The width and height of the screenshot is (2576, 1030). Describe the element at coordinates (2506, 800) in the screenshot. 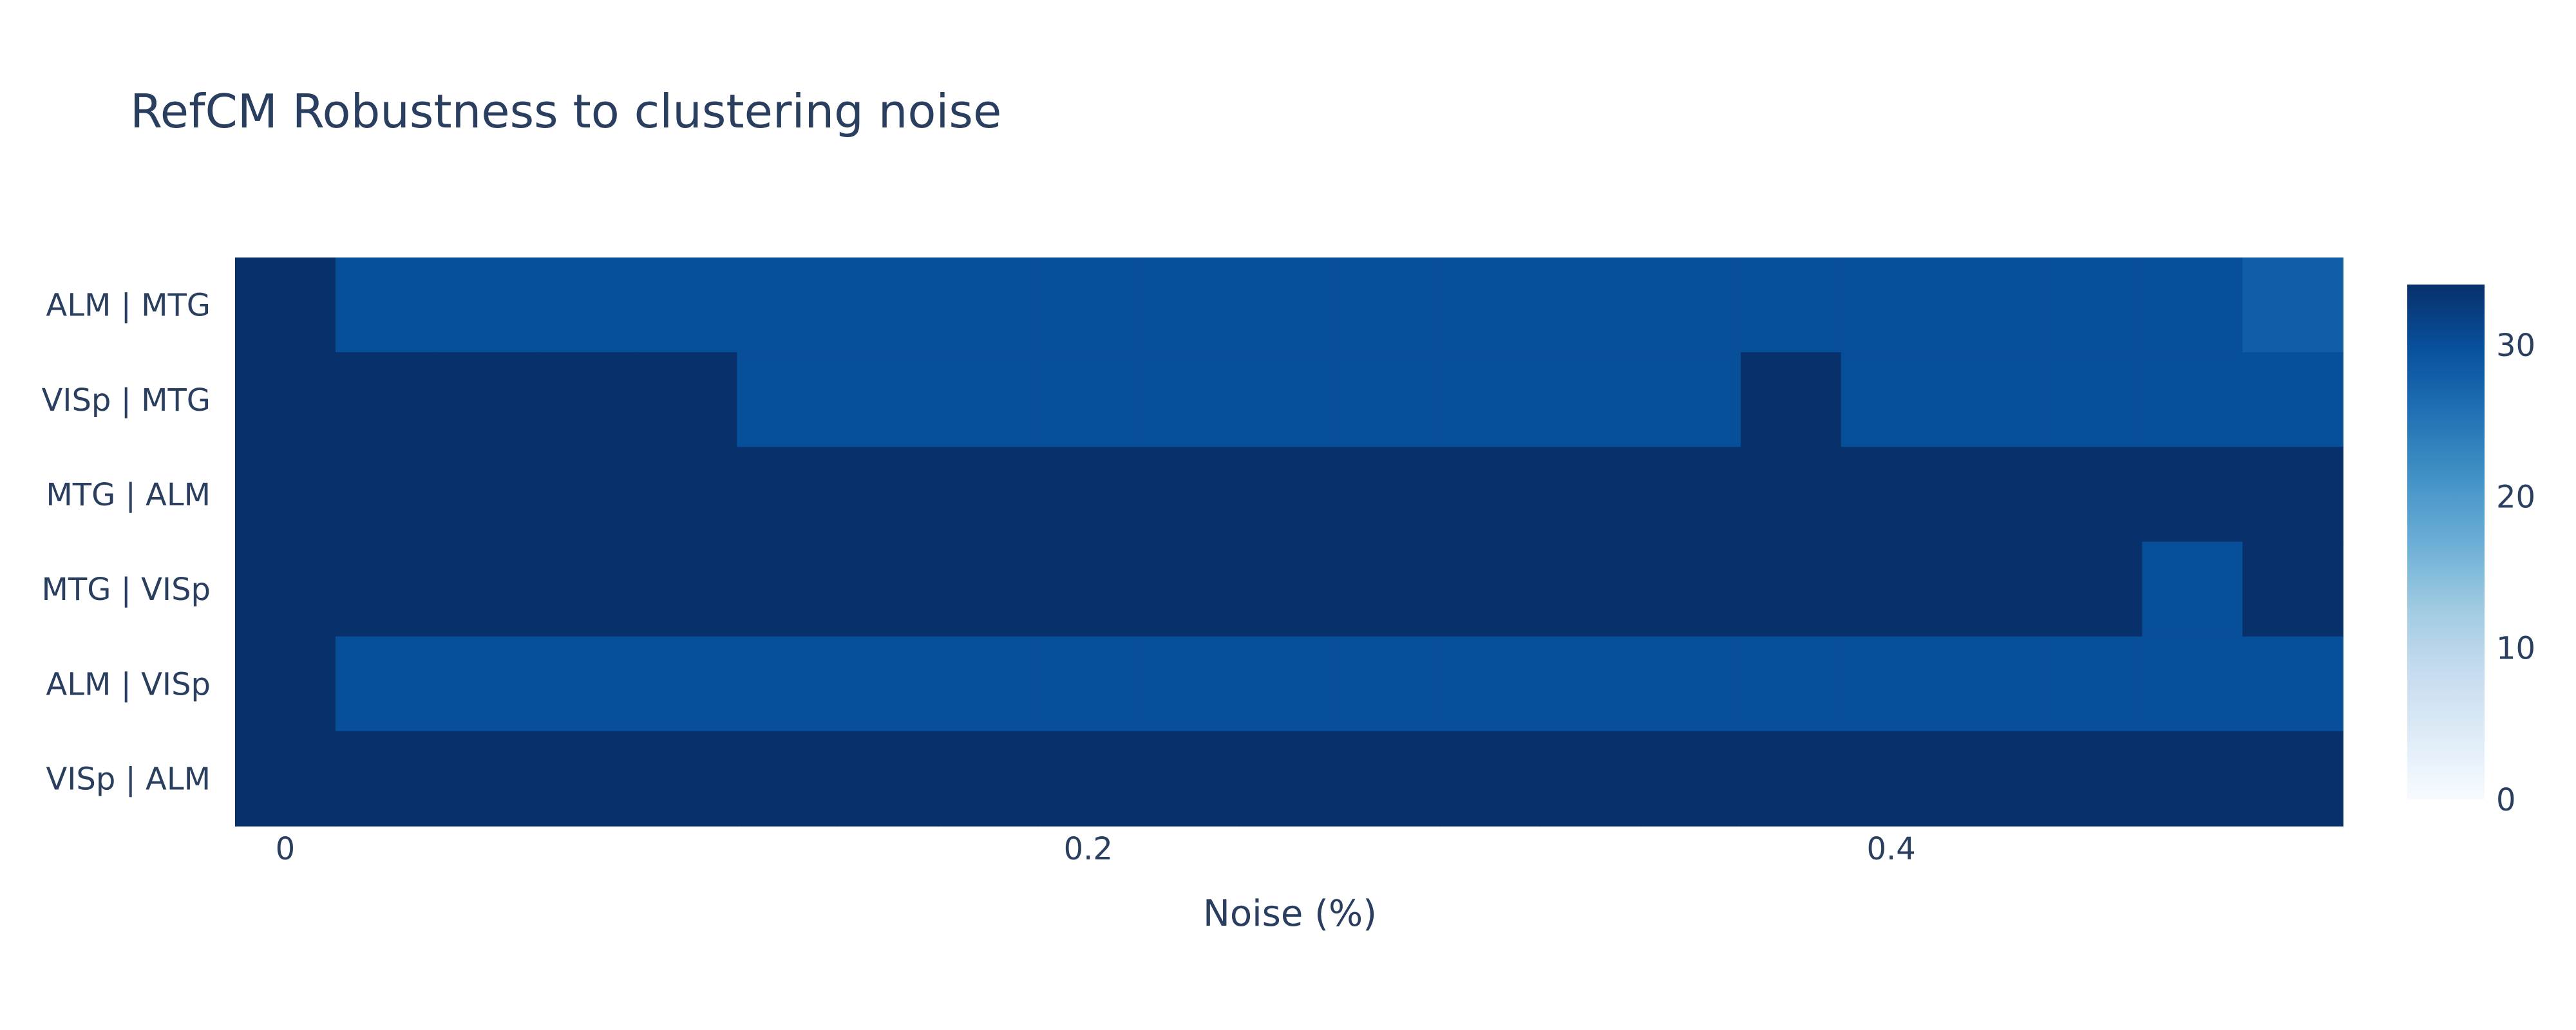

I see `colorbar-tick-label: 0` at that location.